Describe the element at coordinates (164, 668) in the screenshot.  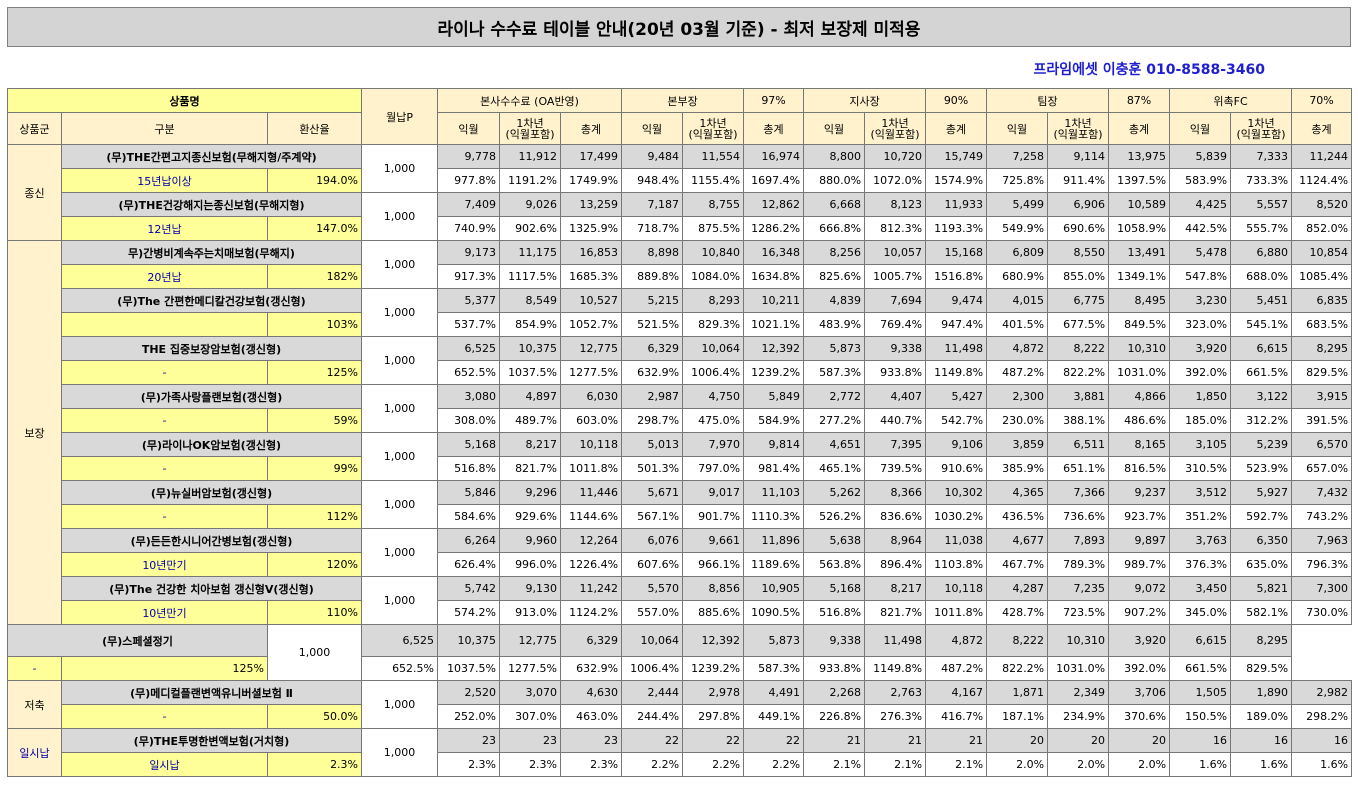
I see `conversion-rate: 125%` at that location.